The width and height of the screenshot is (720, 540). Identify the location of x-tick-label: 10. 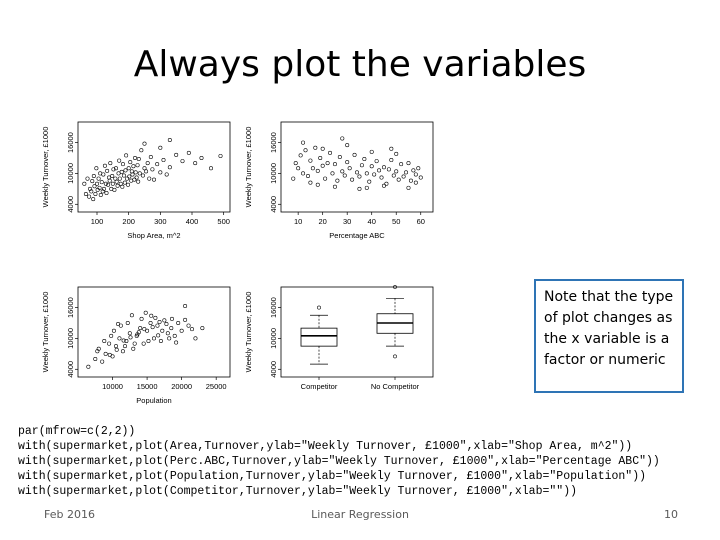
(298, 221).